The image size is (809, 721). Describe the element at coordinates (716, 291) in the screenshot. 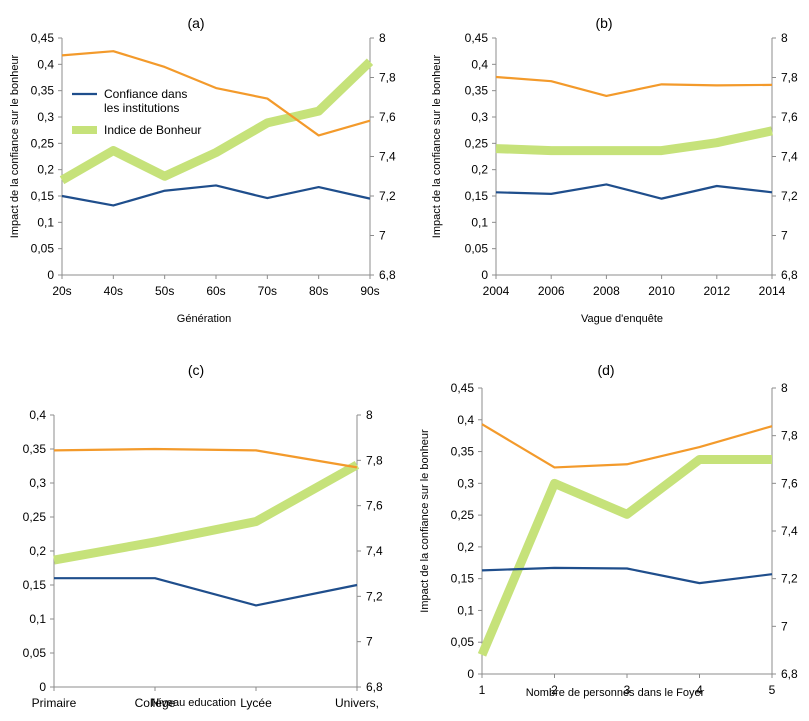

I see `x-tick-label: 2012` at that location.